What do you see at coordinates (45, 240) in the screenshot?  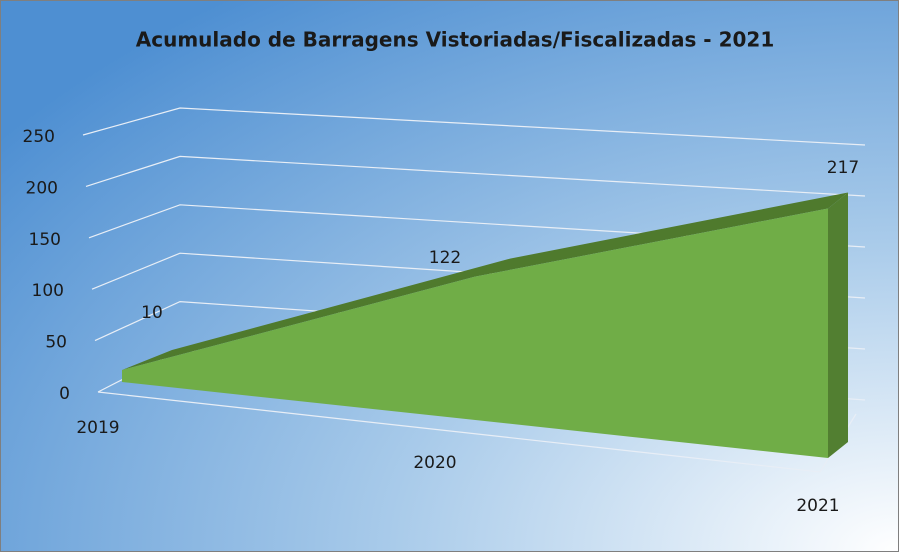 I see `y-tick-label: 150` at bounding box center [45, 240].